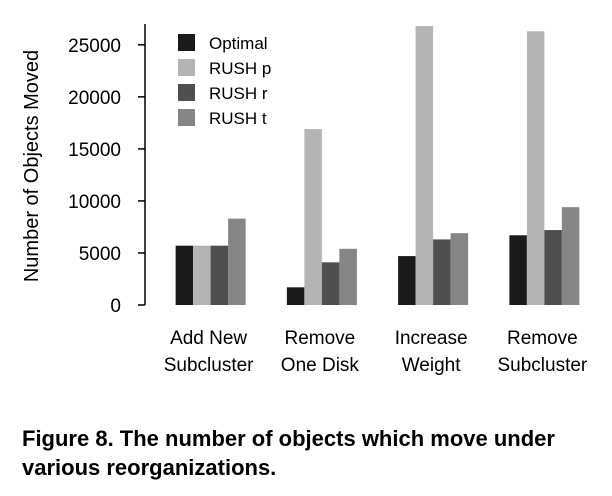 This screenshot has height=496, width=612. I want to click on y-tick-label: 0, so click(115, 306).